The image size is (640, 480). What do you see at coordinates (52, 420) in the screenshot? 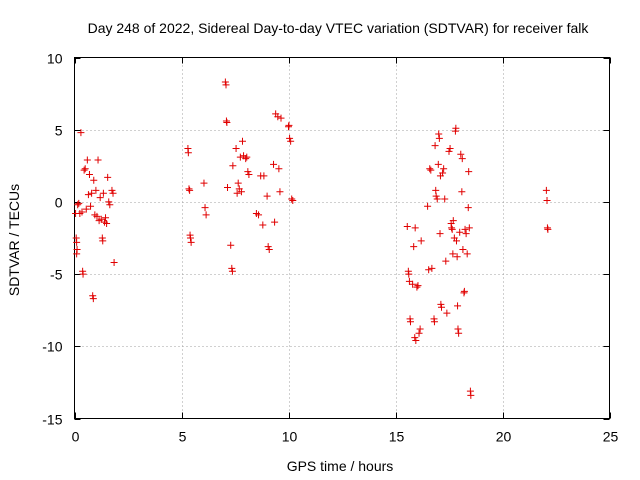
I see `y-tick-label: -15` at bounding box center [52, 420].